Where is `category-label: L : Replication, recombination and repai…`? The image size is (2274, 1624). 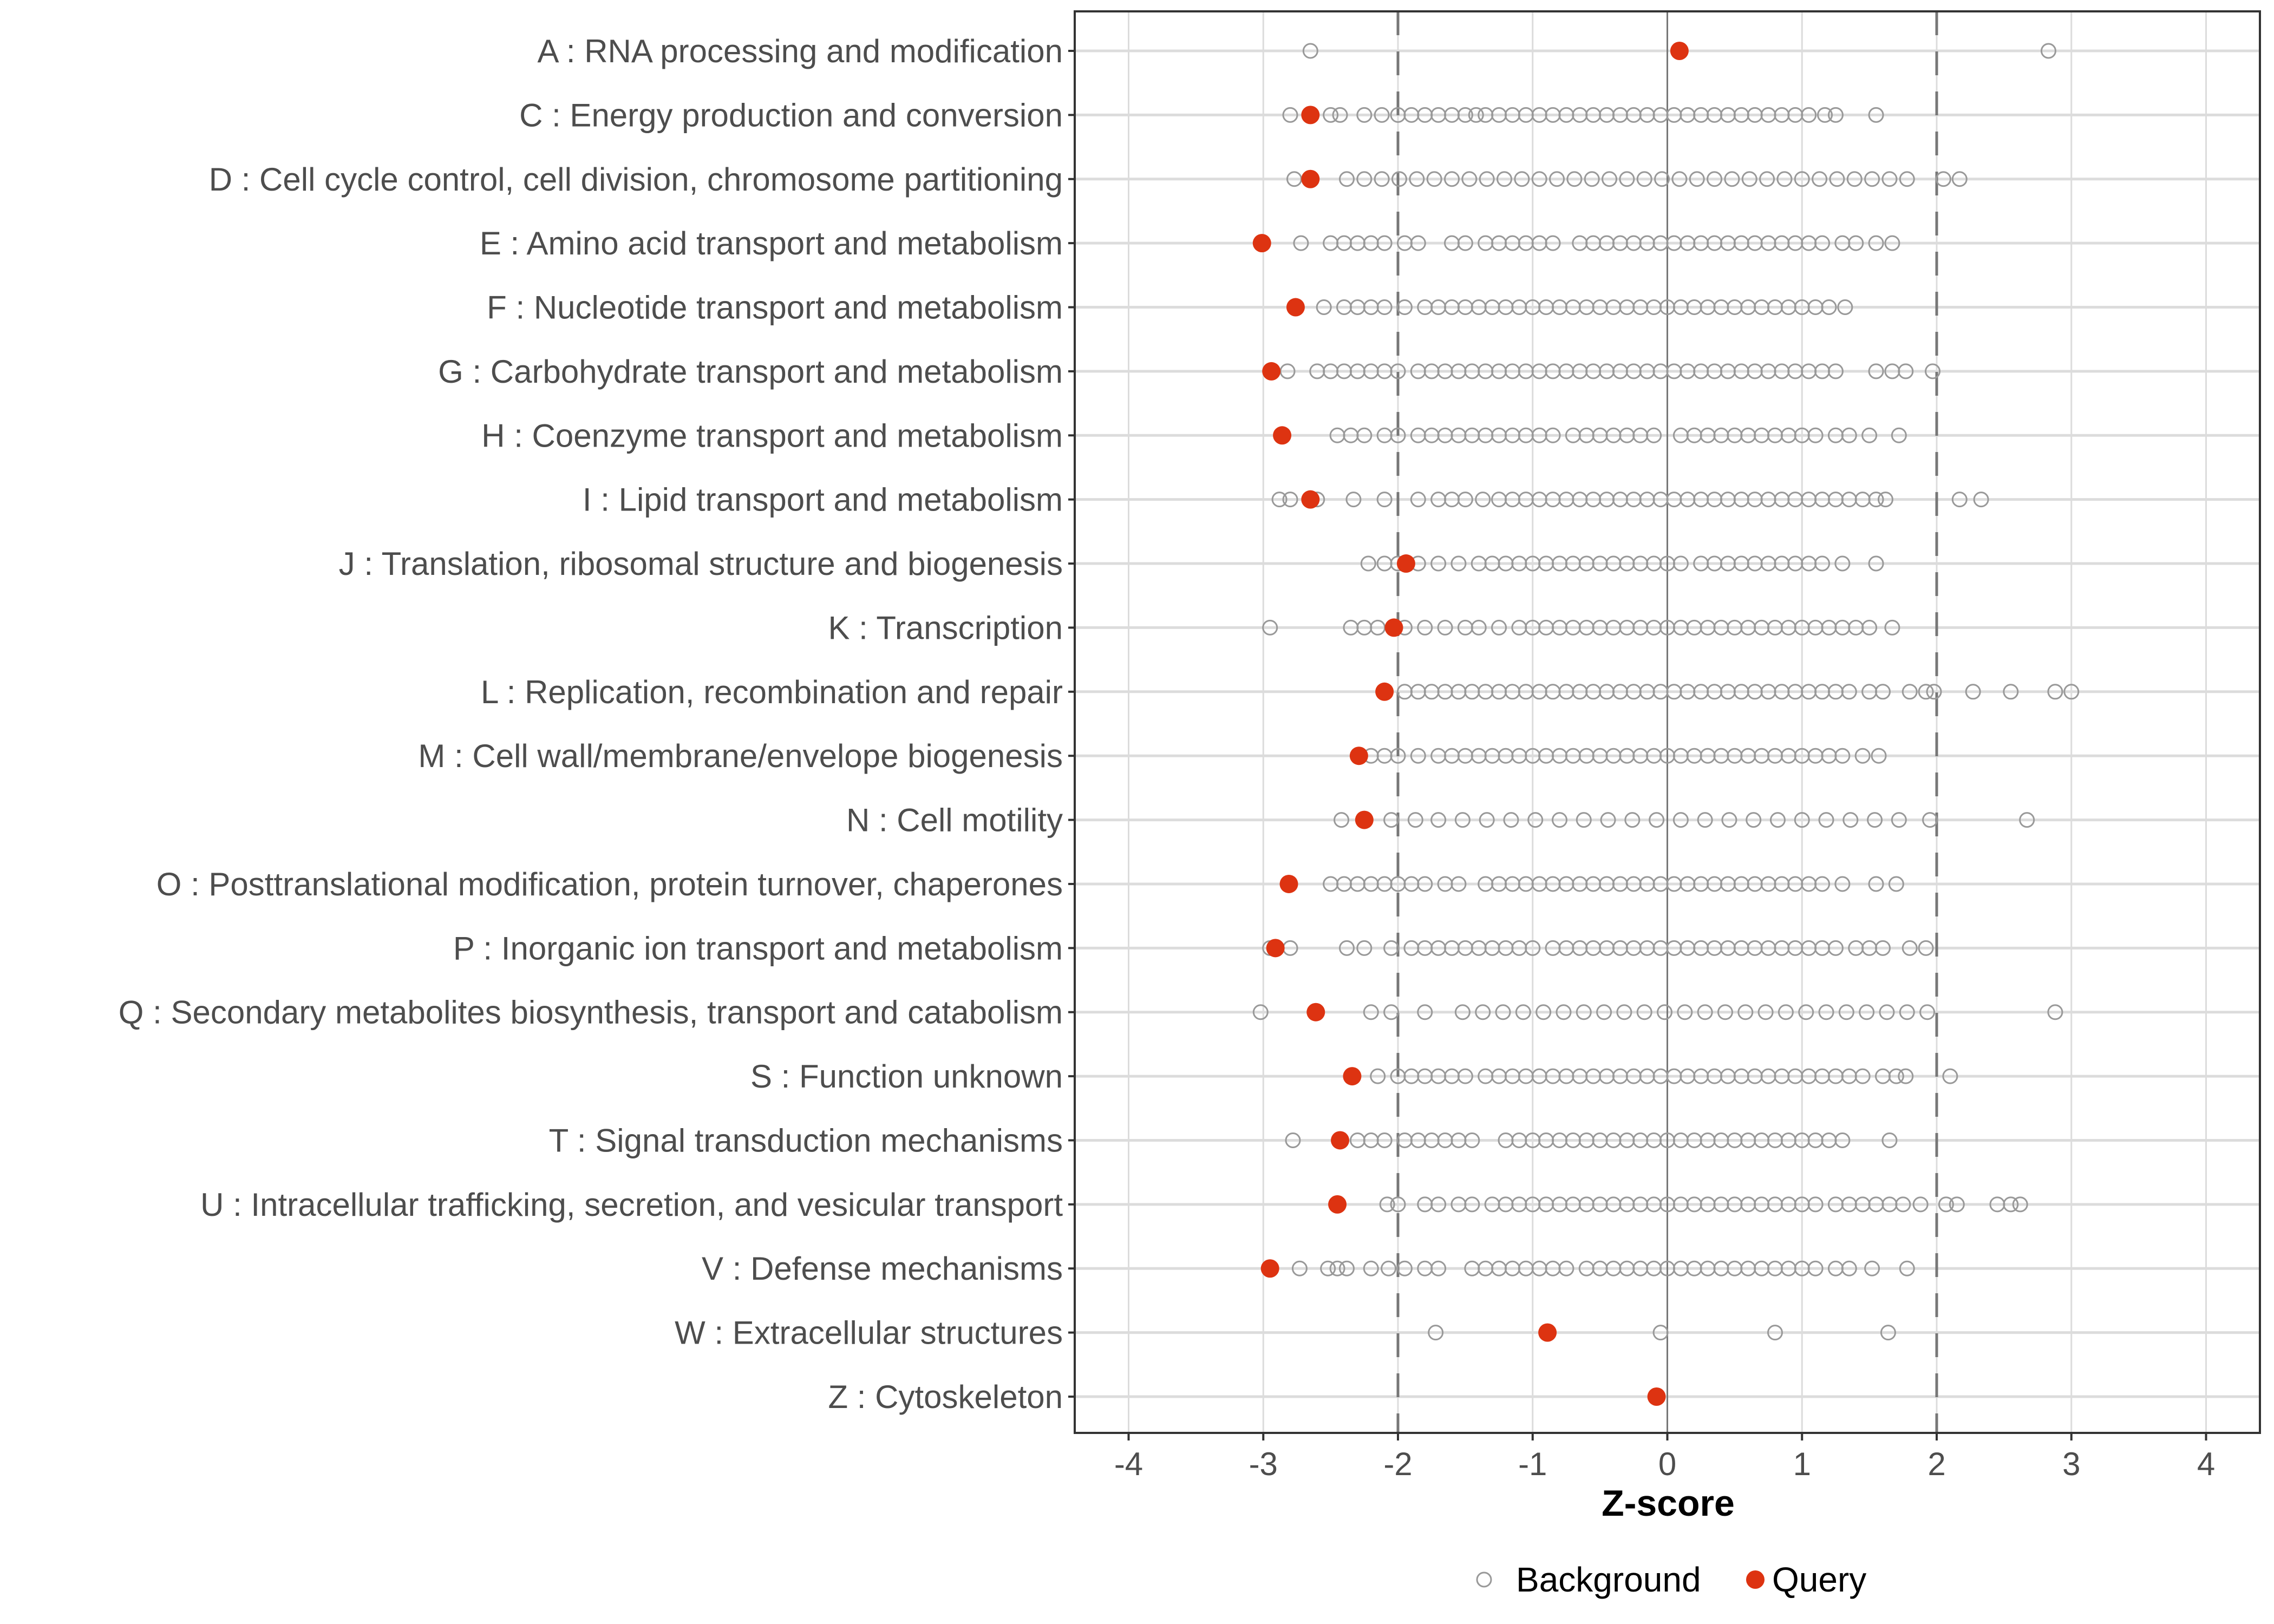
category-label: L : Replication, recombination and repai… is located at coordinates (772, 692).